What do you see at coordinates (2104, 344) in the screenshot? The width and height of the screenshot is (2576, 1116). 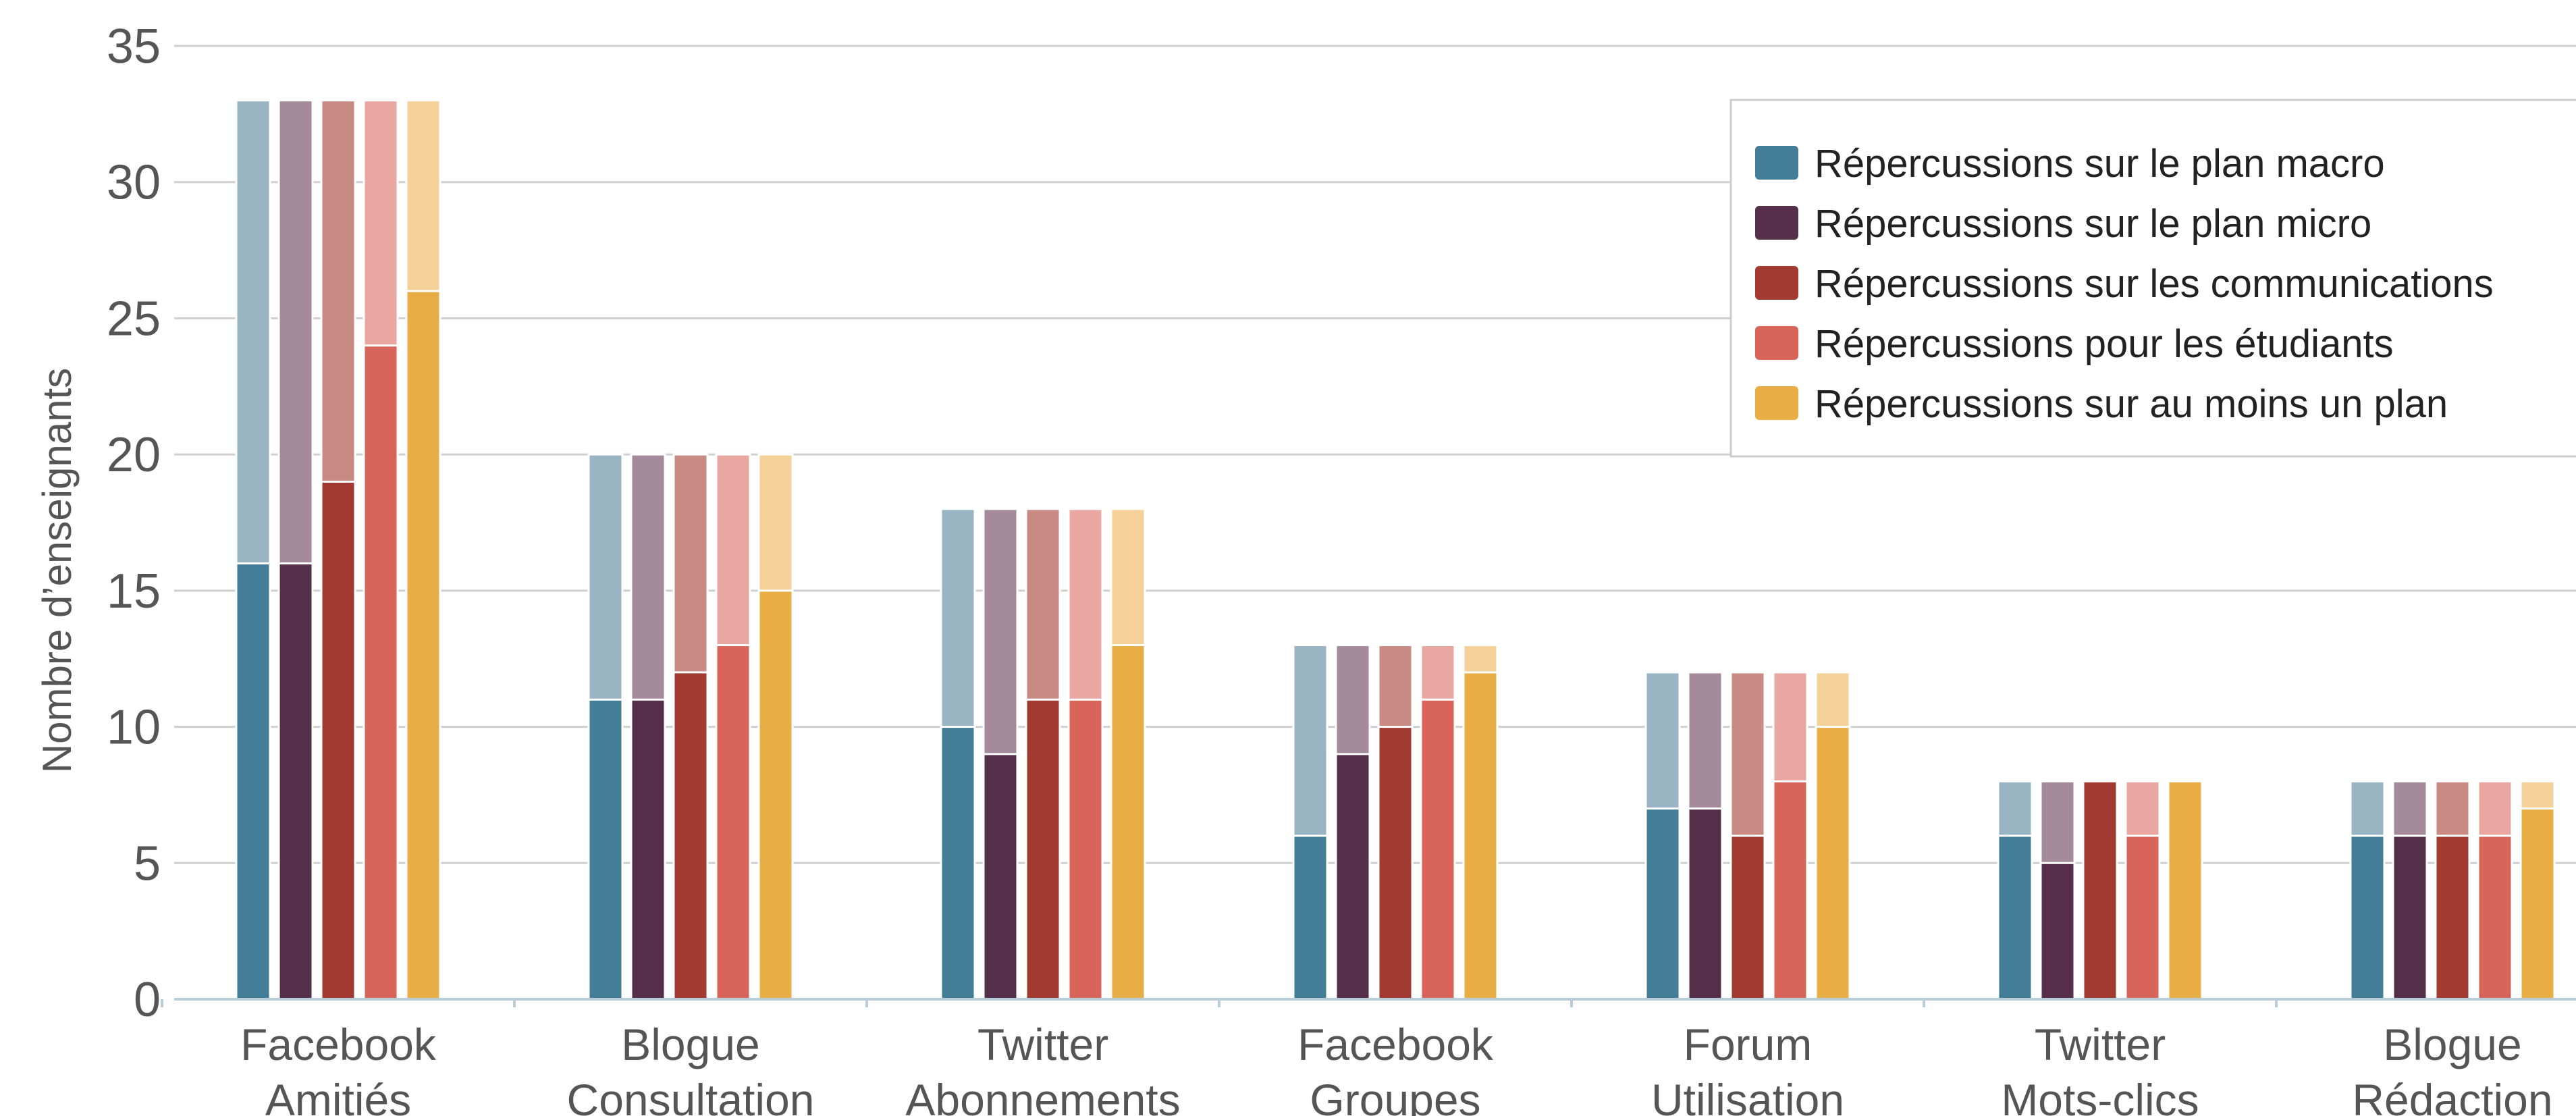 I see `legend-label: Répercussions pour les étudiants` at bounding box center [2104, 344].